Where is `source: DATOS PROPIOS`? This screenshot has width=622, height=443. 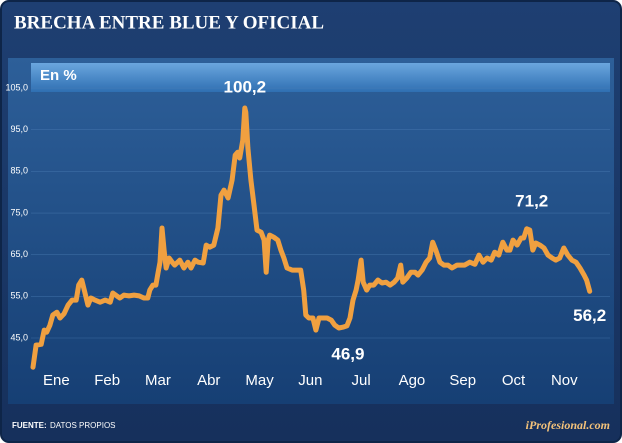 source: DATOS PROPIOS is located at coordinates (83, 425).